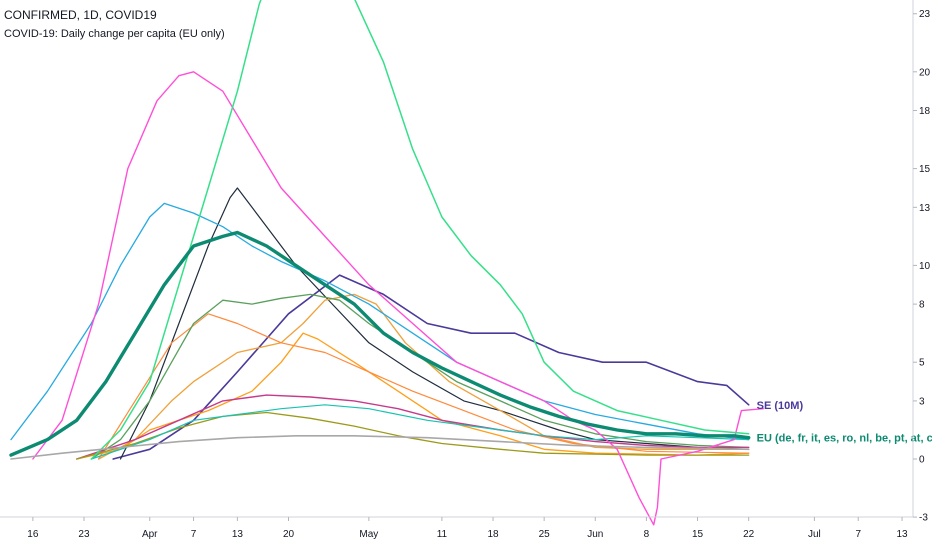  I want to click on x-tick-label: Jul, so click(814, 534).